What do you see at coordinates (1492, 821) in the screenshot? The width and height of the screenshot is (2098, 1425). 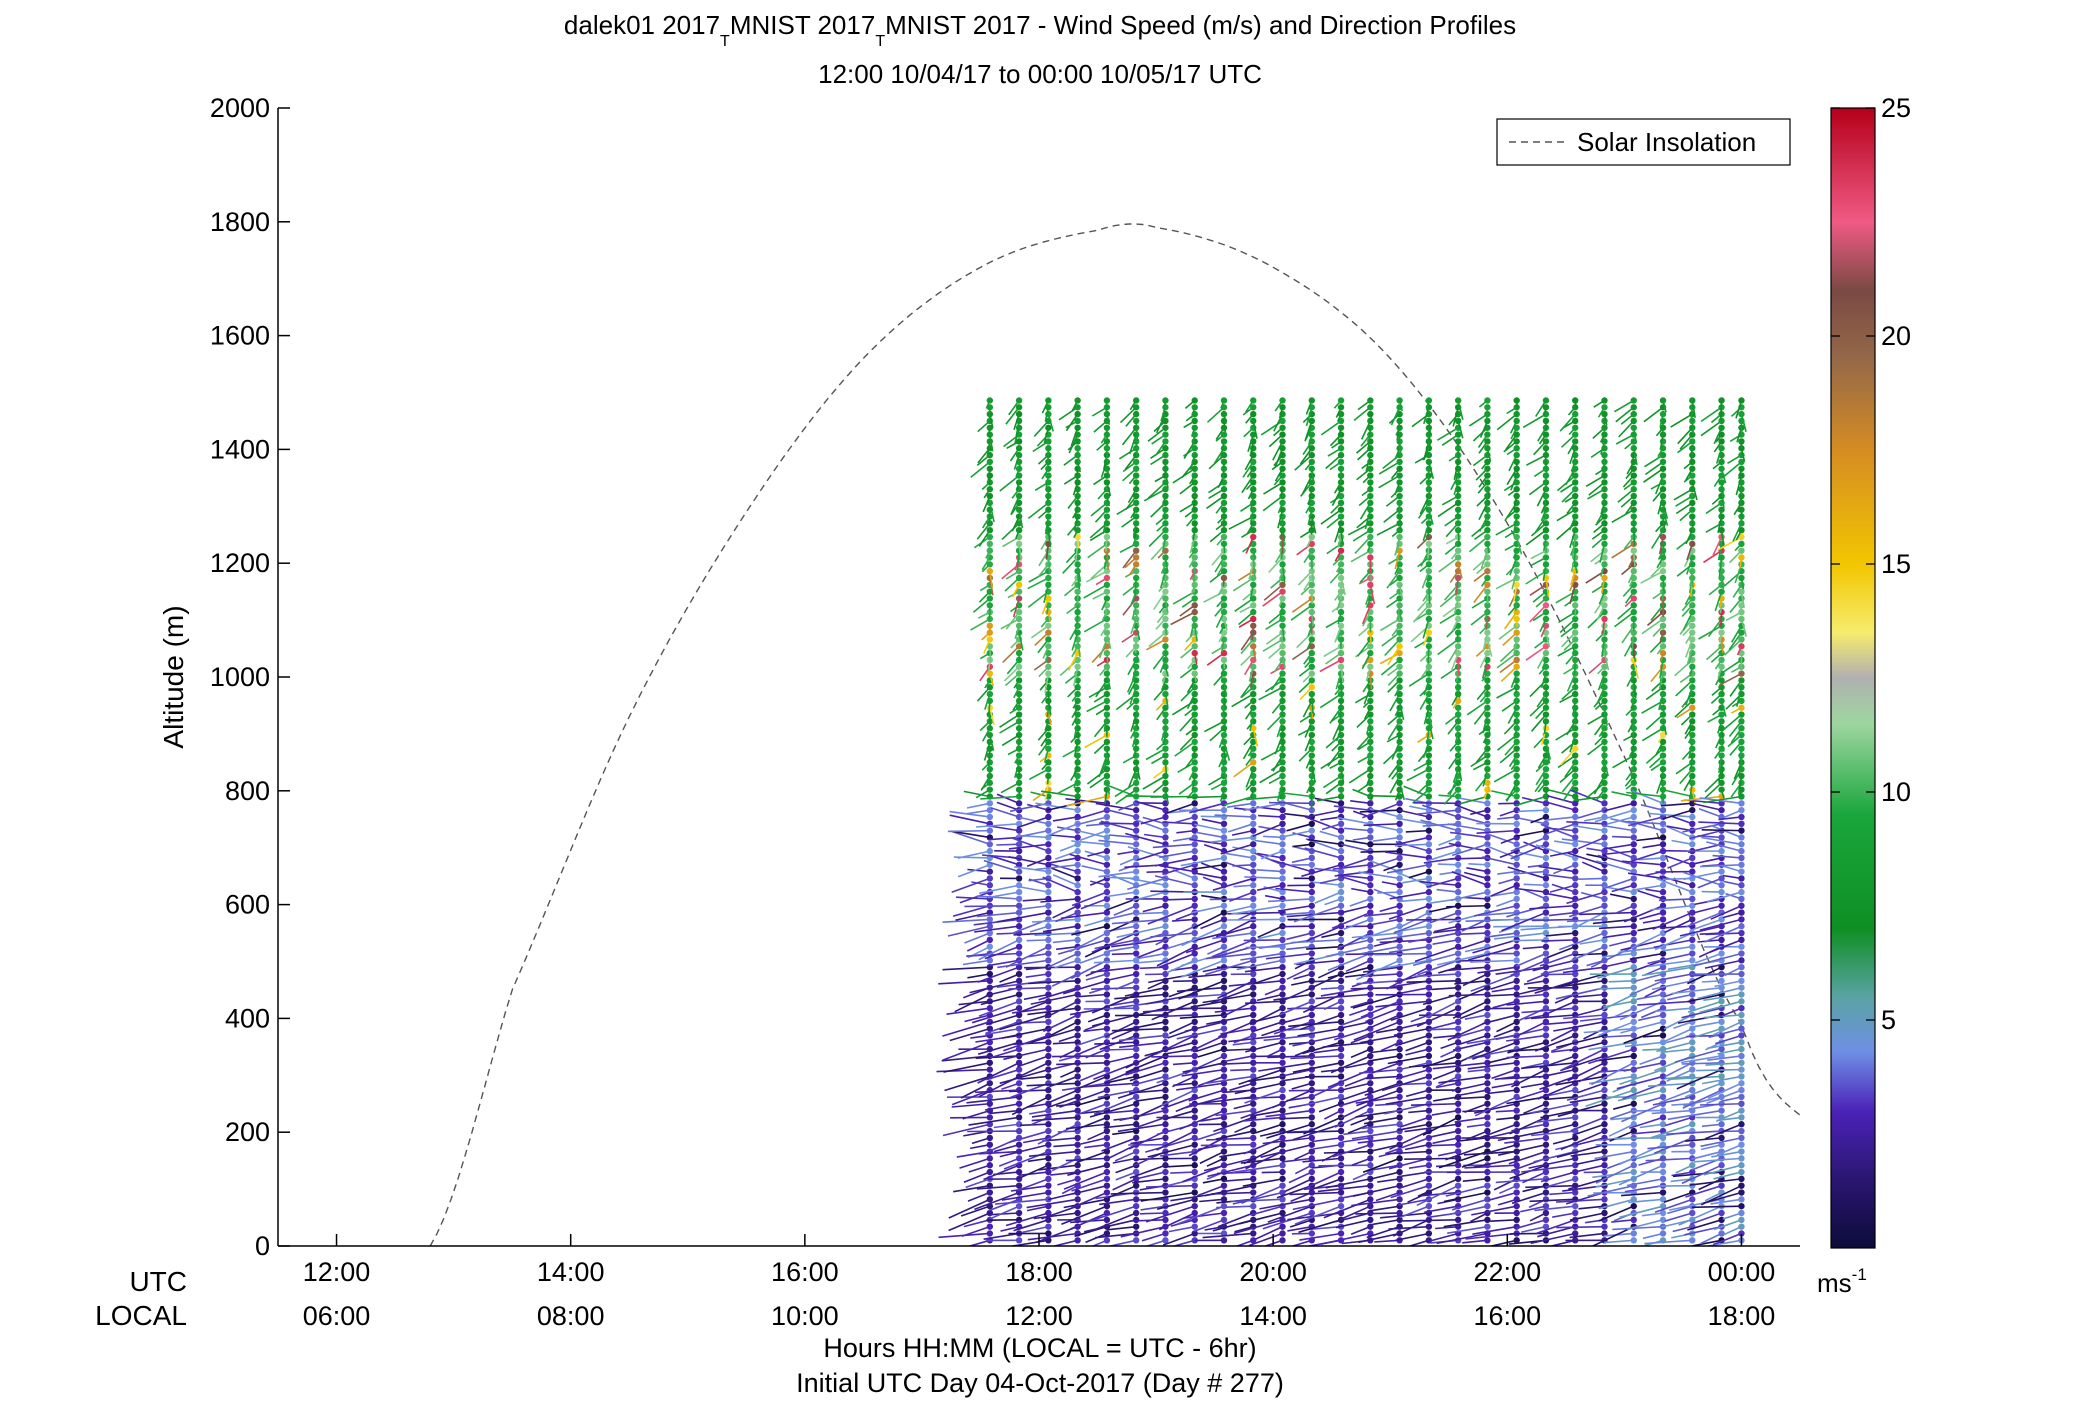 I see `wind-profile` at bounding box center [1492, 821].